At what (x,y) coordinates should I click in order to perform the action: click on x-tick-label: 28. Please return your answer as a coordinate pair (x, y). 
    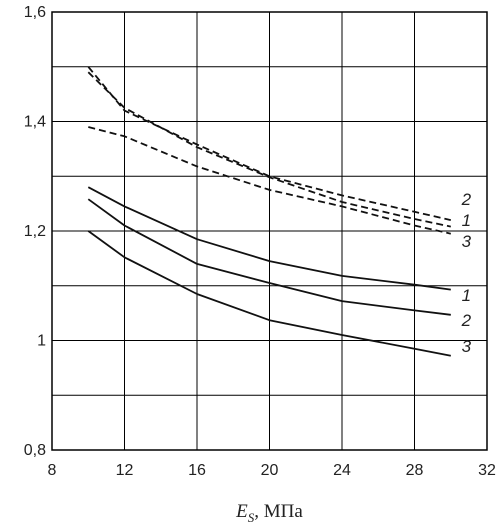
    Looking at the image, I should click on (415, 470).